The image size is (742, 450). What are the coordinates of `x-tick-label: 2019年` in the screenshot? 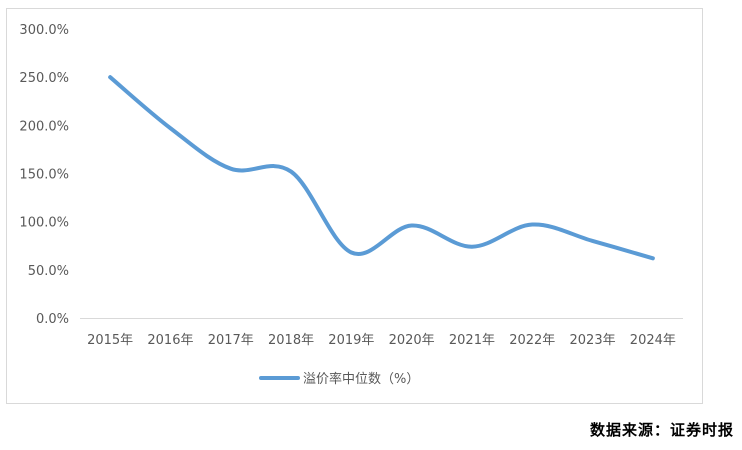 It's located at (351, 340).